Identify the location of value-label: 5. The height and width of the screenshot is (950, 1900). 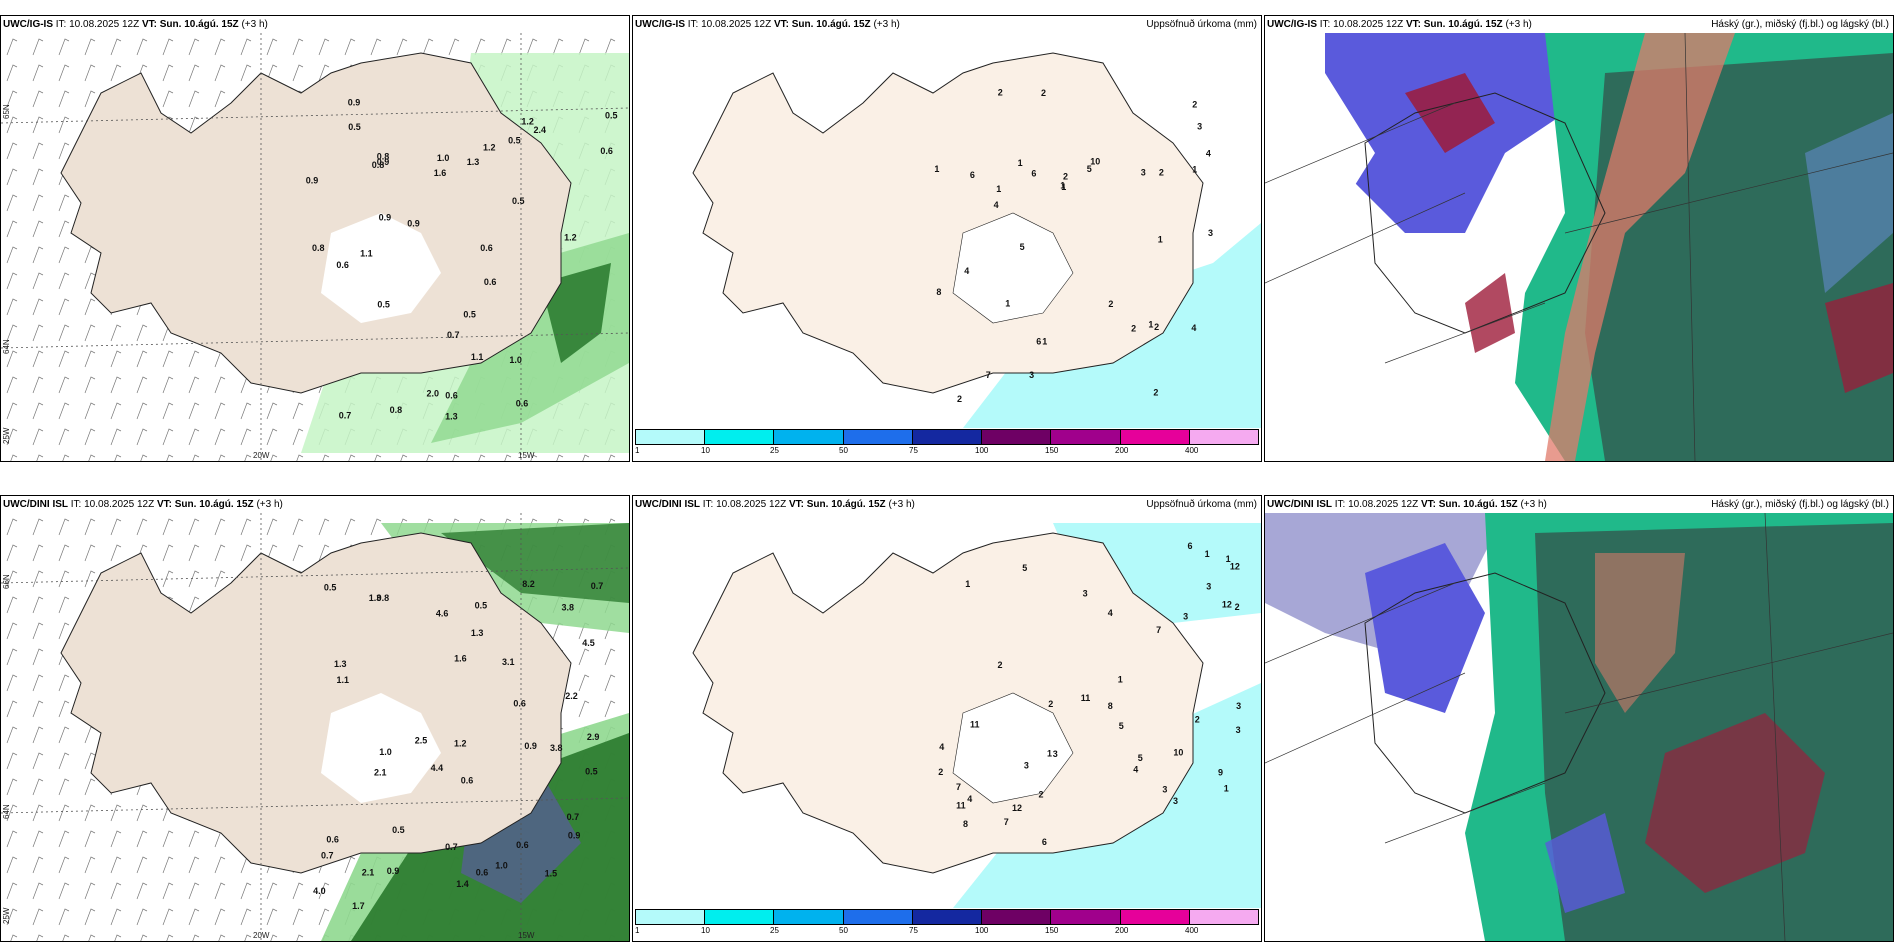
(1024, 568).